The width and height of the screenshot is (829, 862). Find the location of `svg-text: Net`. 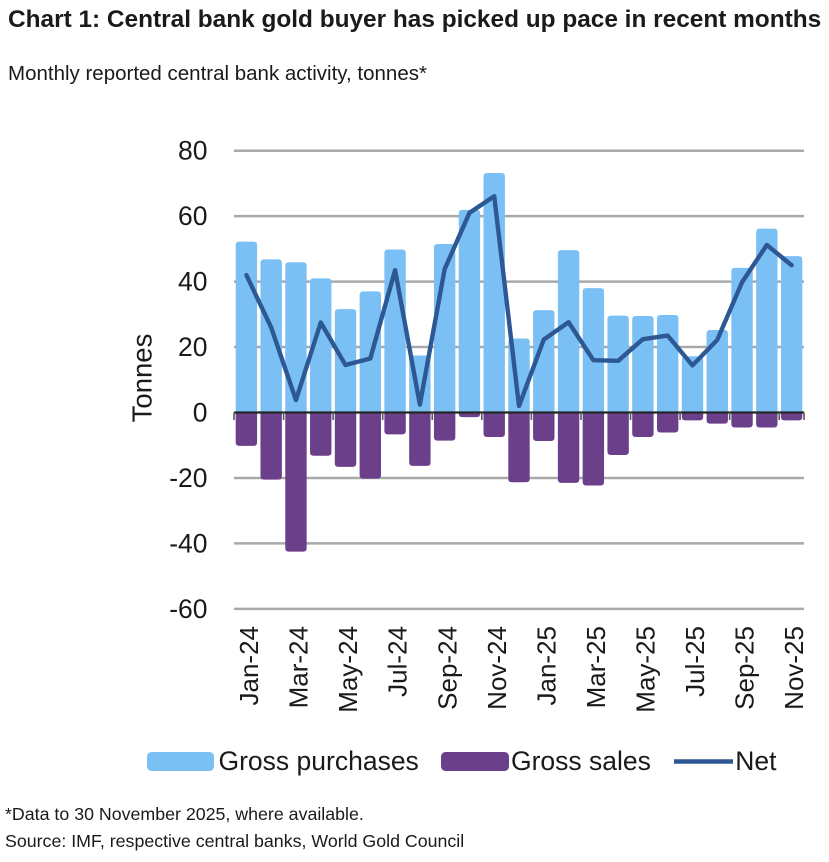

svg-text: Net is located at coordinates (756, 761).